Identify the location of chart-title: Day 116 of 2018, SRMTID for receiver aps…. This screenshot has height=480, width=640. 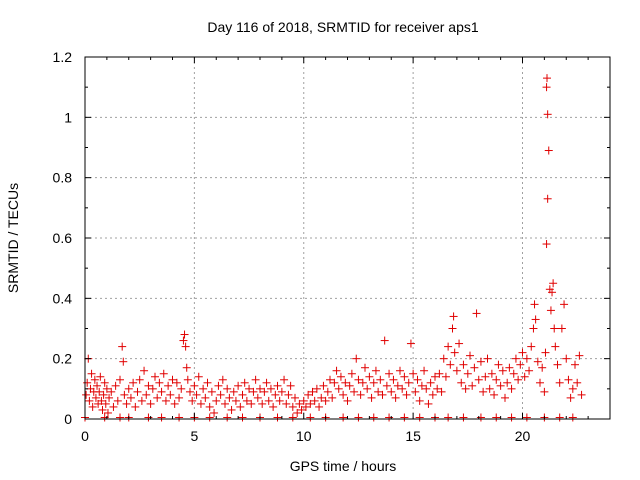
(343, 27).